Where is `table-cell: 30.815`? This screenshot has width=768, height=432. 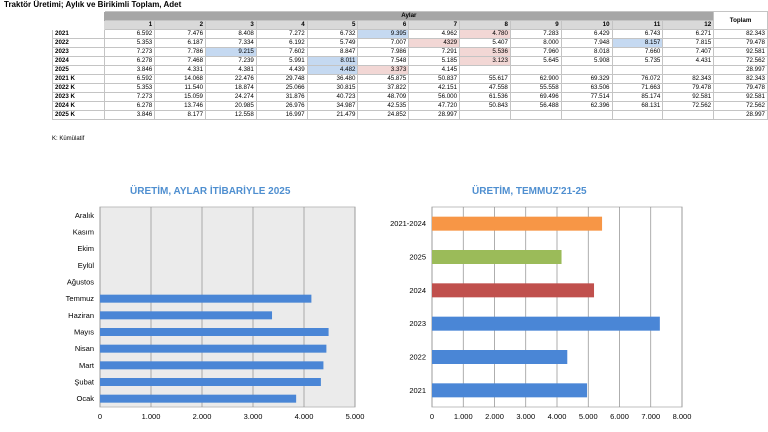 table-cell: 30.815 is located at coordinates (332, 88).